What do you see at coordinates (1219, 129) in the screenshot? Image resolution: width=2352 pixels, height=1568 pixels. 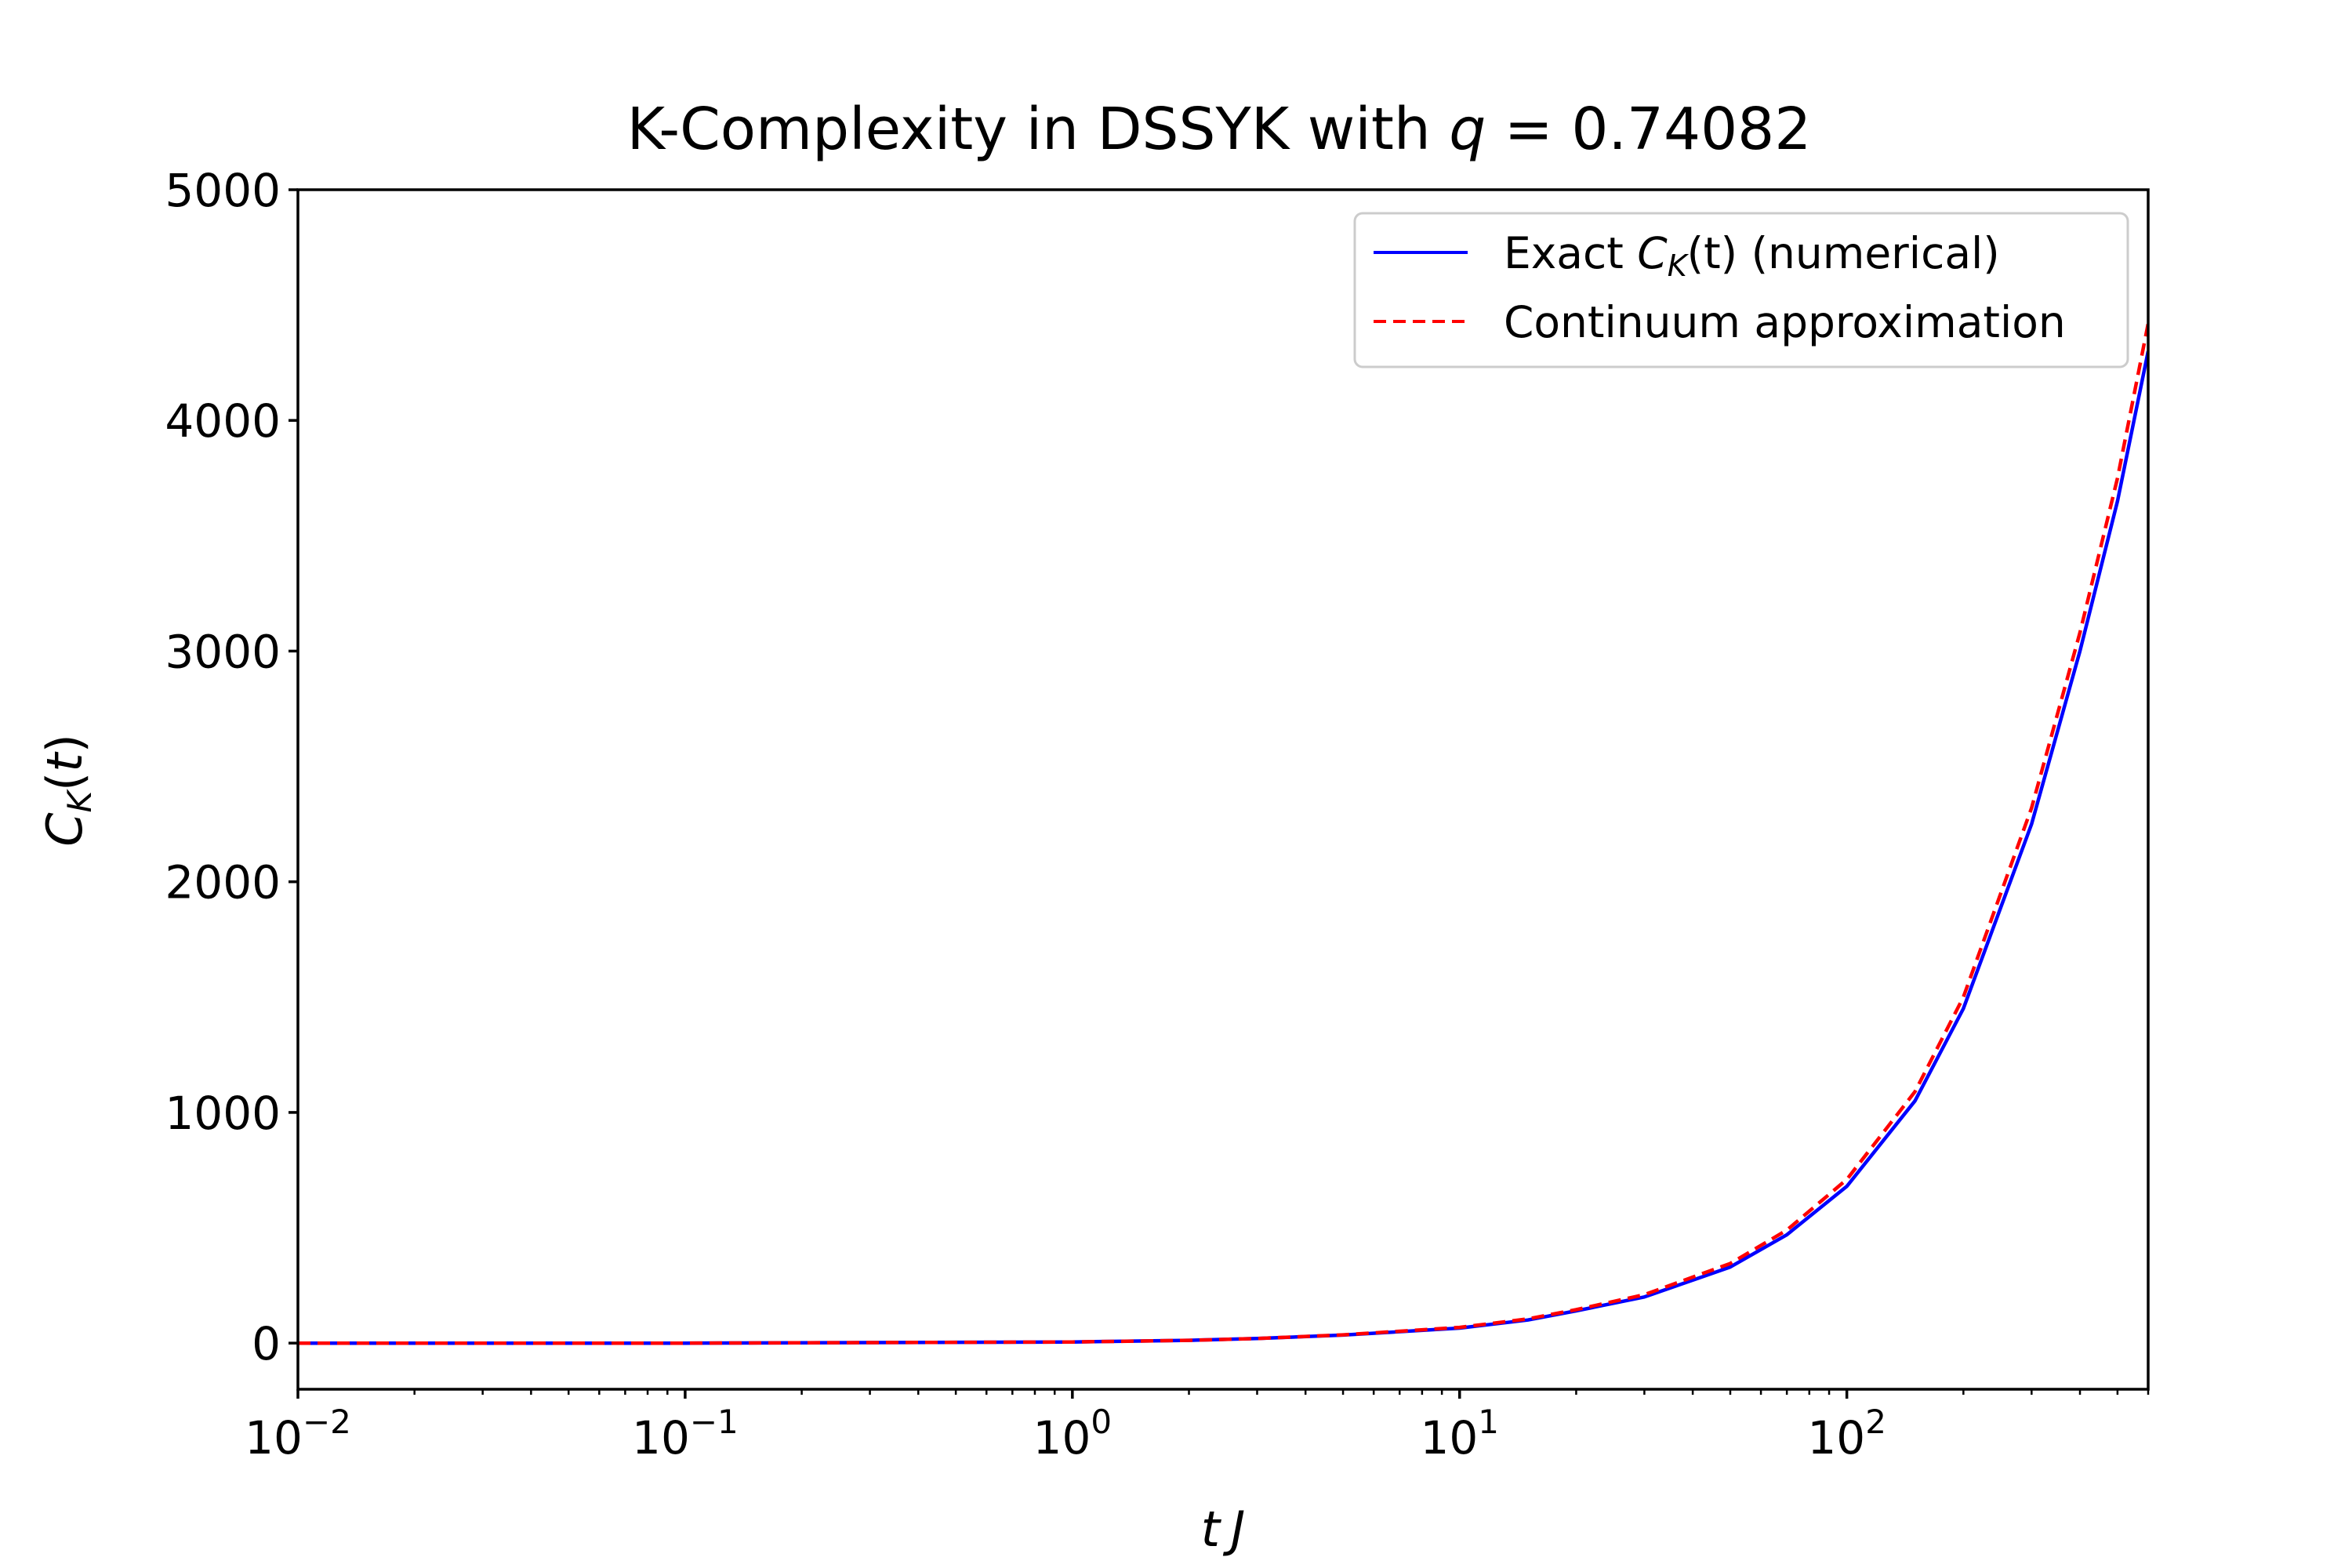 I see `chart-title: K-Complexity in DSSYK with q = 0.74082` at bounding box center [1219, 129].